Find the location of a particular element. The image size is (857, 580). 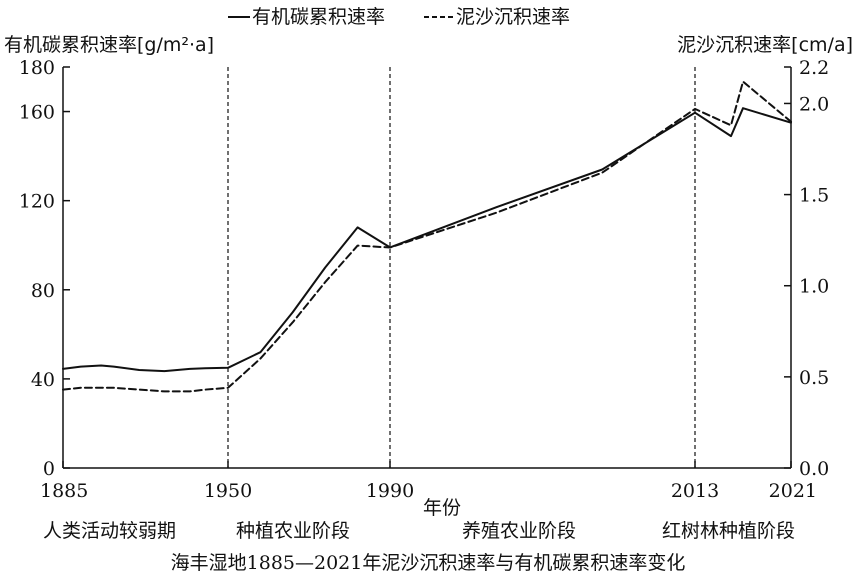

right-tick-label: 0.0 is located at coordinates (814, 469).